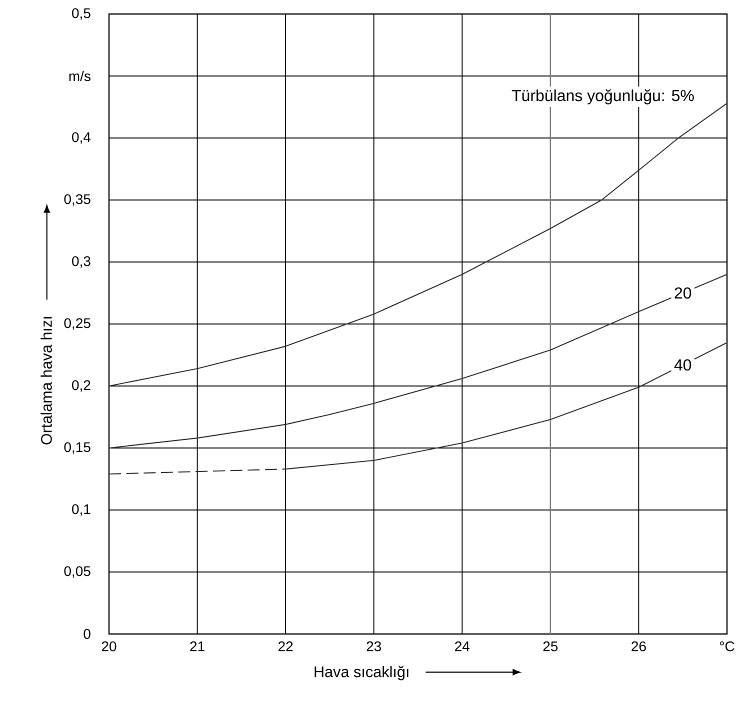  Describe the element at coordinates (361, 673) in the screenshot. I see `x-axis-title: Hava sıcaklığı` at that location.